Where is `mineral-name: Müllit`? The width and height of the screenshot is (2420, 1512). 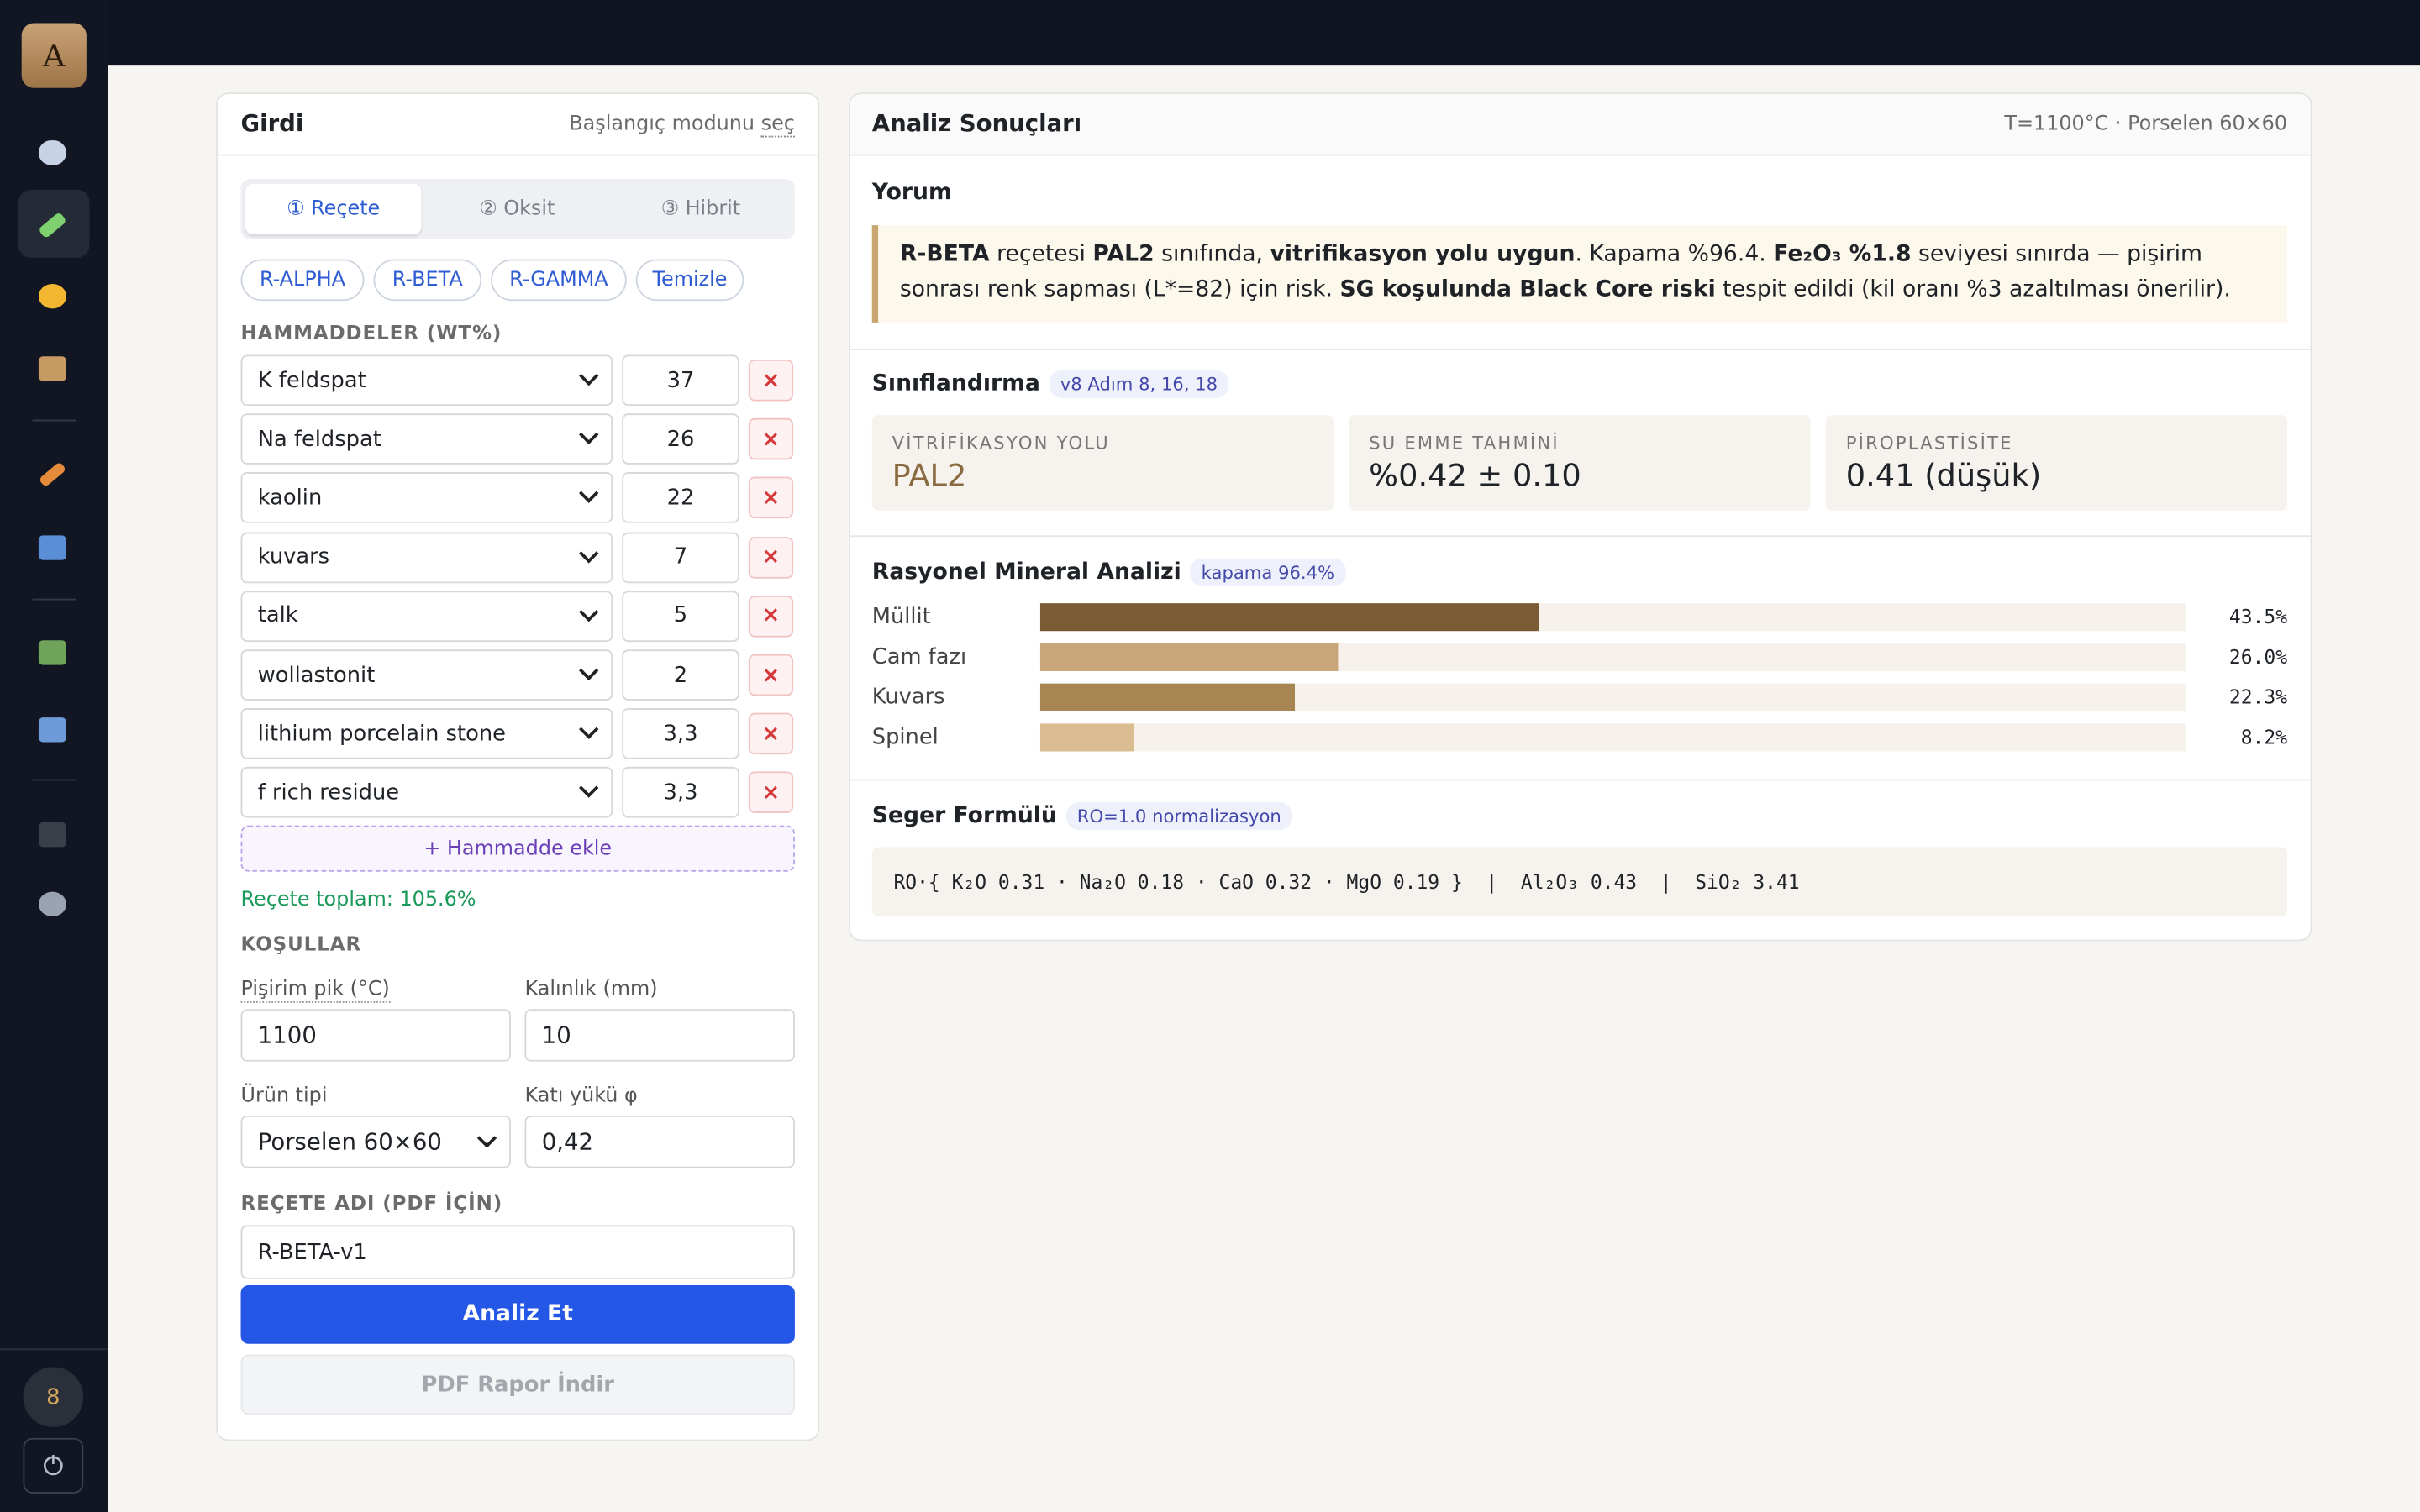 mineral-name: Müllit is located at coordinates (901, 617).